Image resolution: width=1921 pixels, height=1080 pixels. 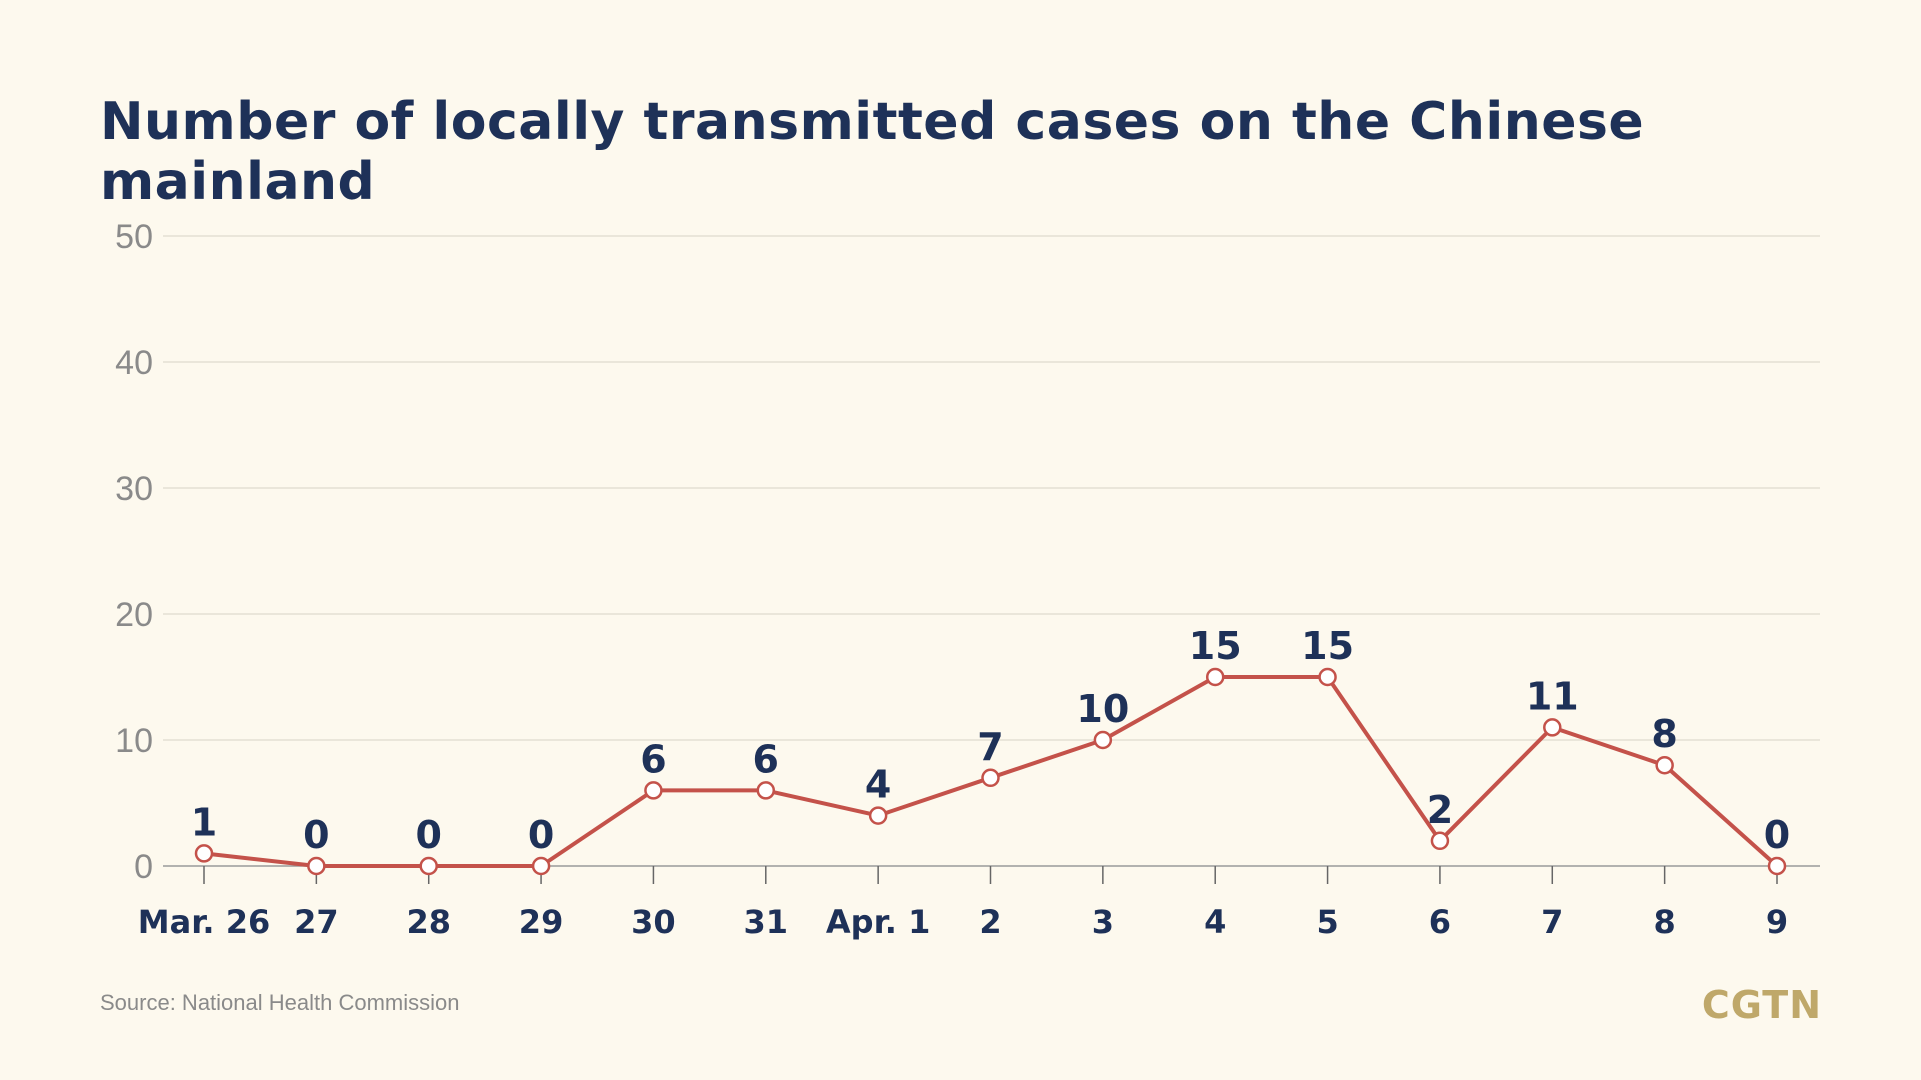 What do you see at coordinates (878, 922) in the screenshot?
I see `x-tick-label: Apr. 1` at bounding box center [878, 922].